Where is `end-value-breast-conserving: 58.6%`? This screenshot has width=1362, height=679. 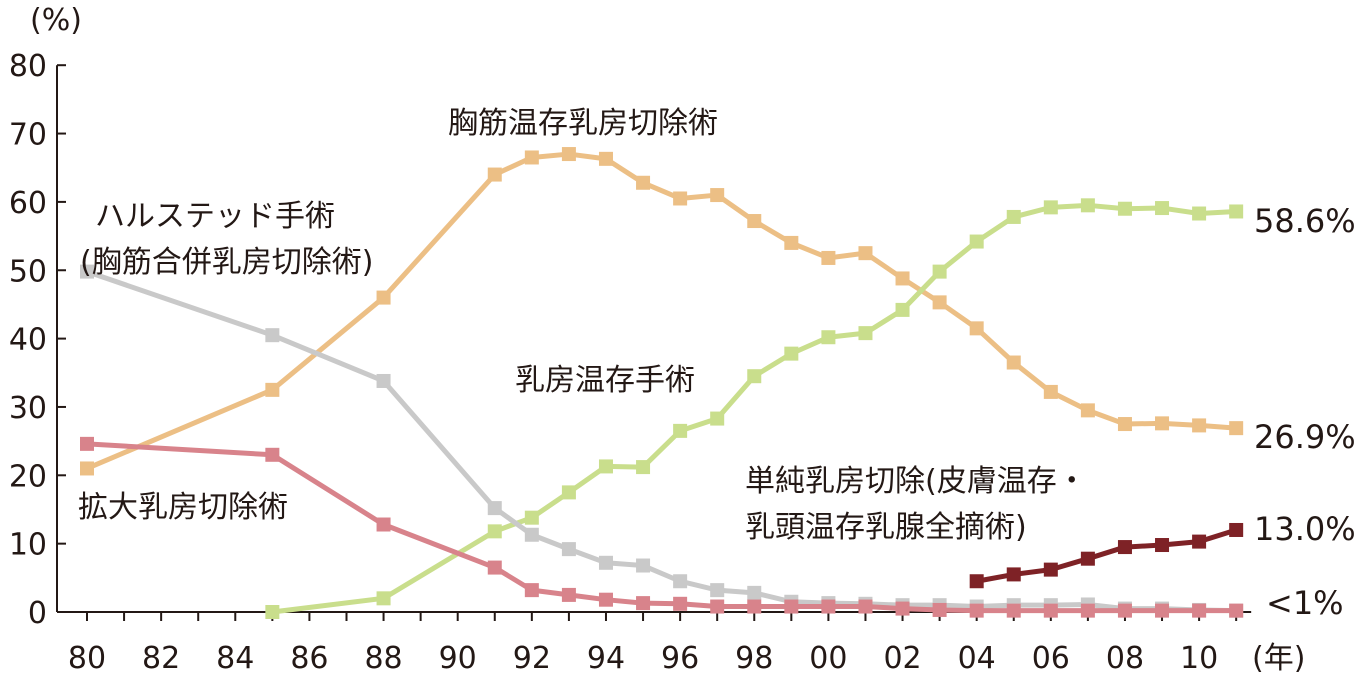 end-value-breast-conserving: 58.6% is located at coordinates (1305, 221).